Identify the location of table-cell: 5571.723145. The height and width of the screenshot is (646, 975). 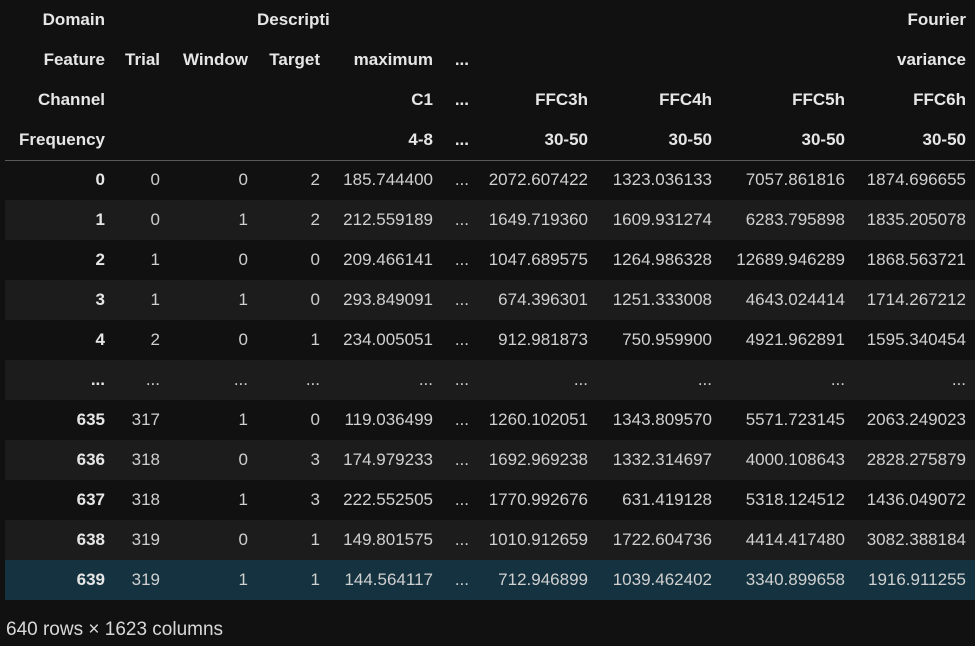
(795, 419).